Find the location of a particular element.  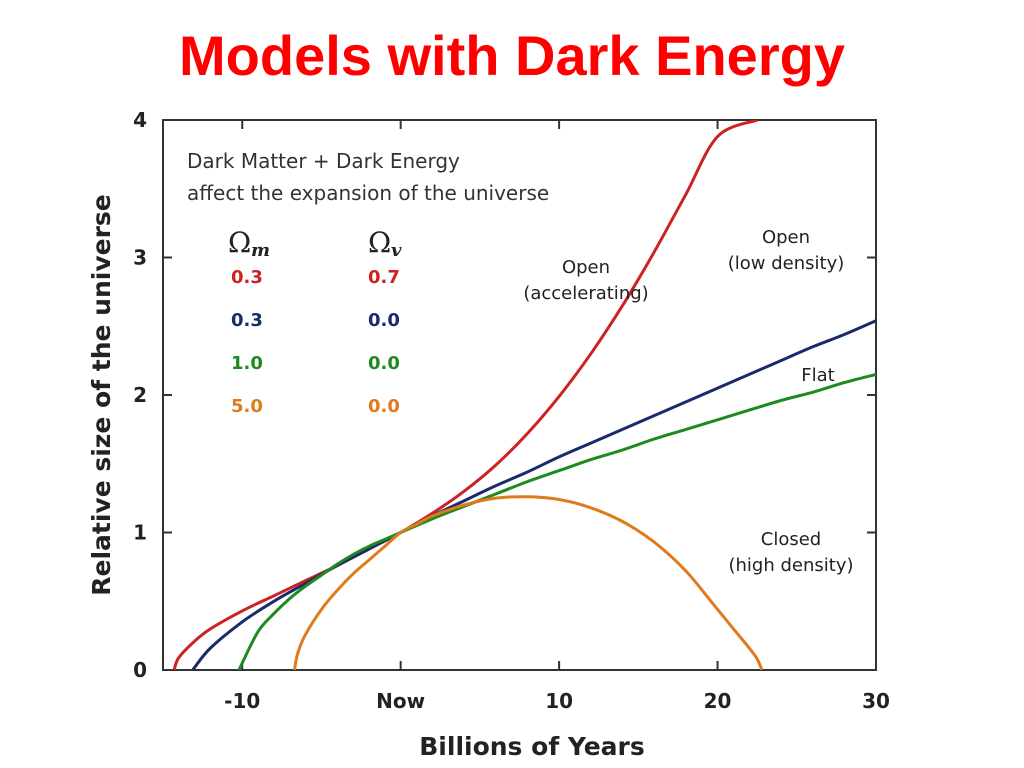

omega-m-subscript: m is located at coordinates (260, 250).